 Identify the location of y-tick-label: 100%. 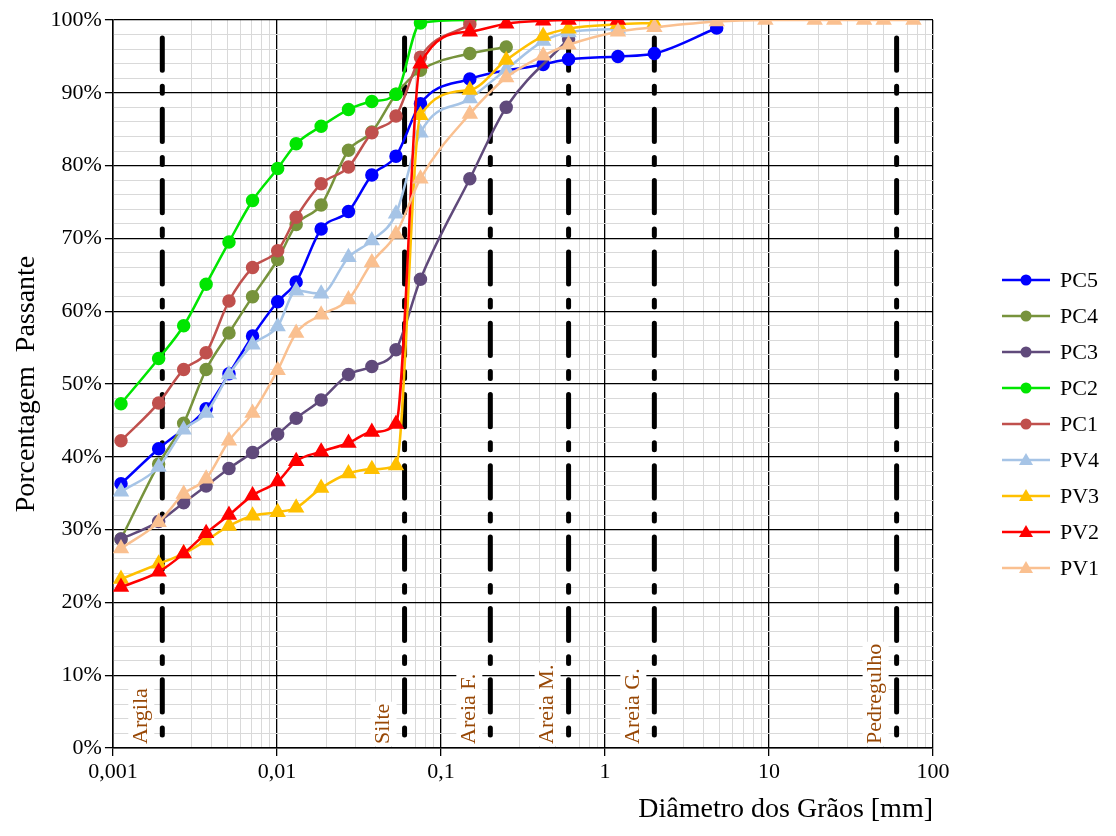
(76, 18).